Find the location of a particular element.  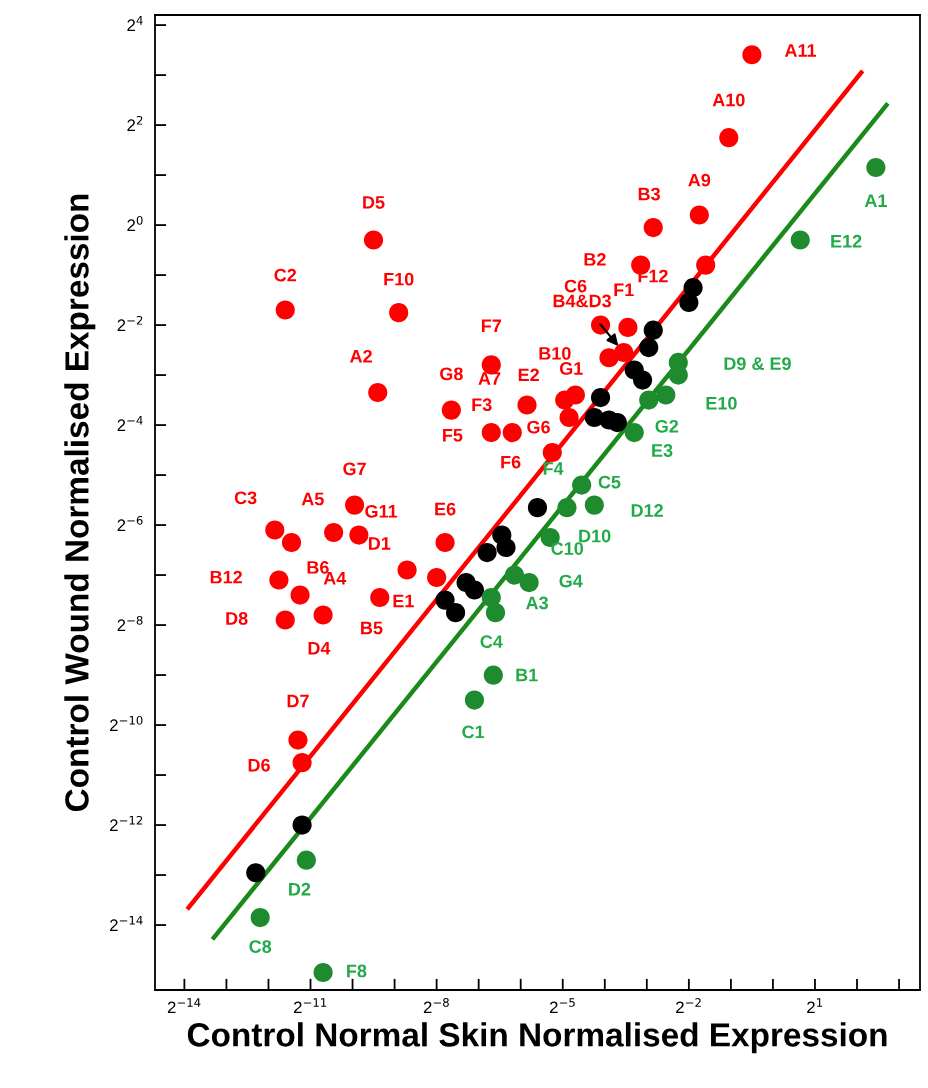

y-tick-label: 2$^{−12}$ is located at coordinates (126, 823).